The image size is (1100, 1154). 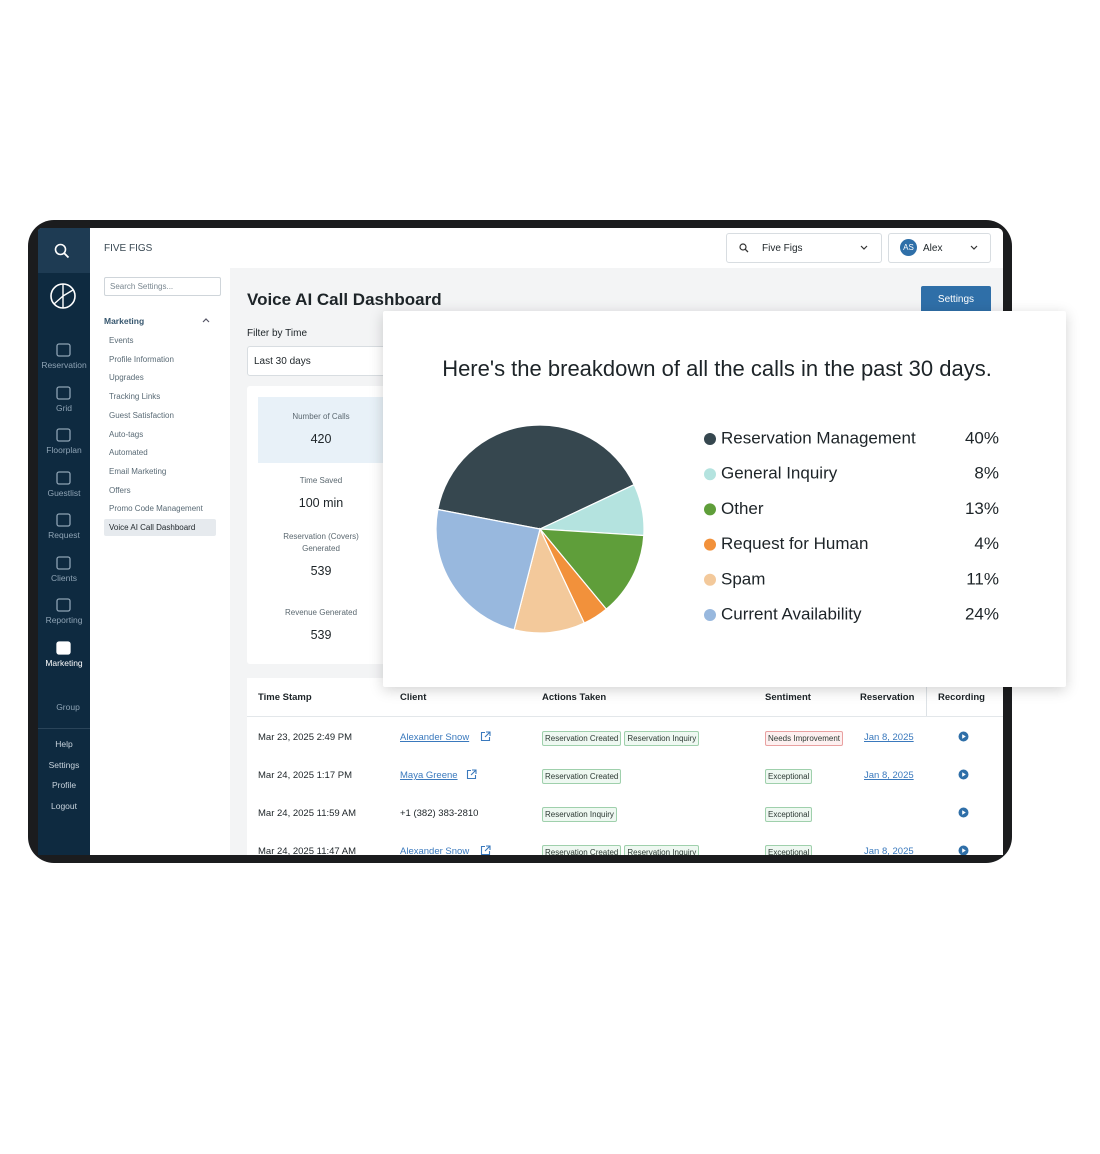 I want to click on nav-item: Tracking Links, so click(x=135, y=397).